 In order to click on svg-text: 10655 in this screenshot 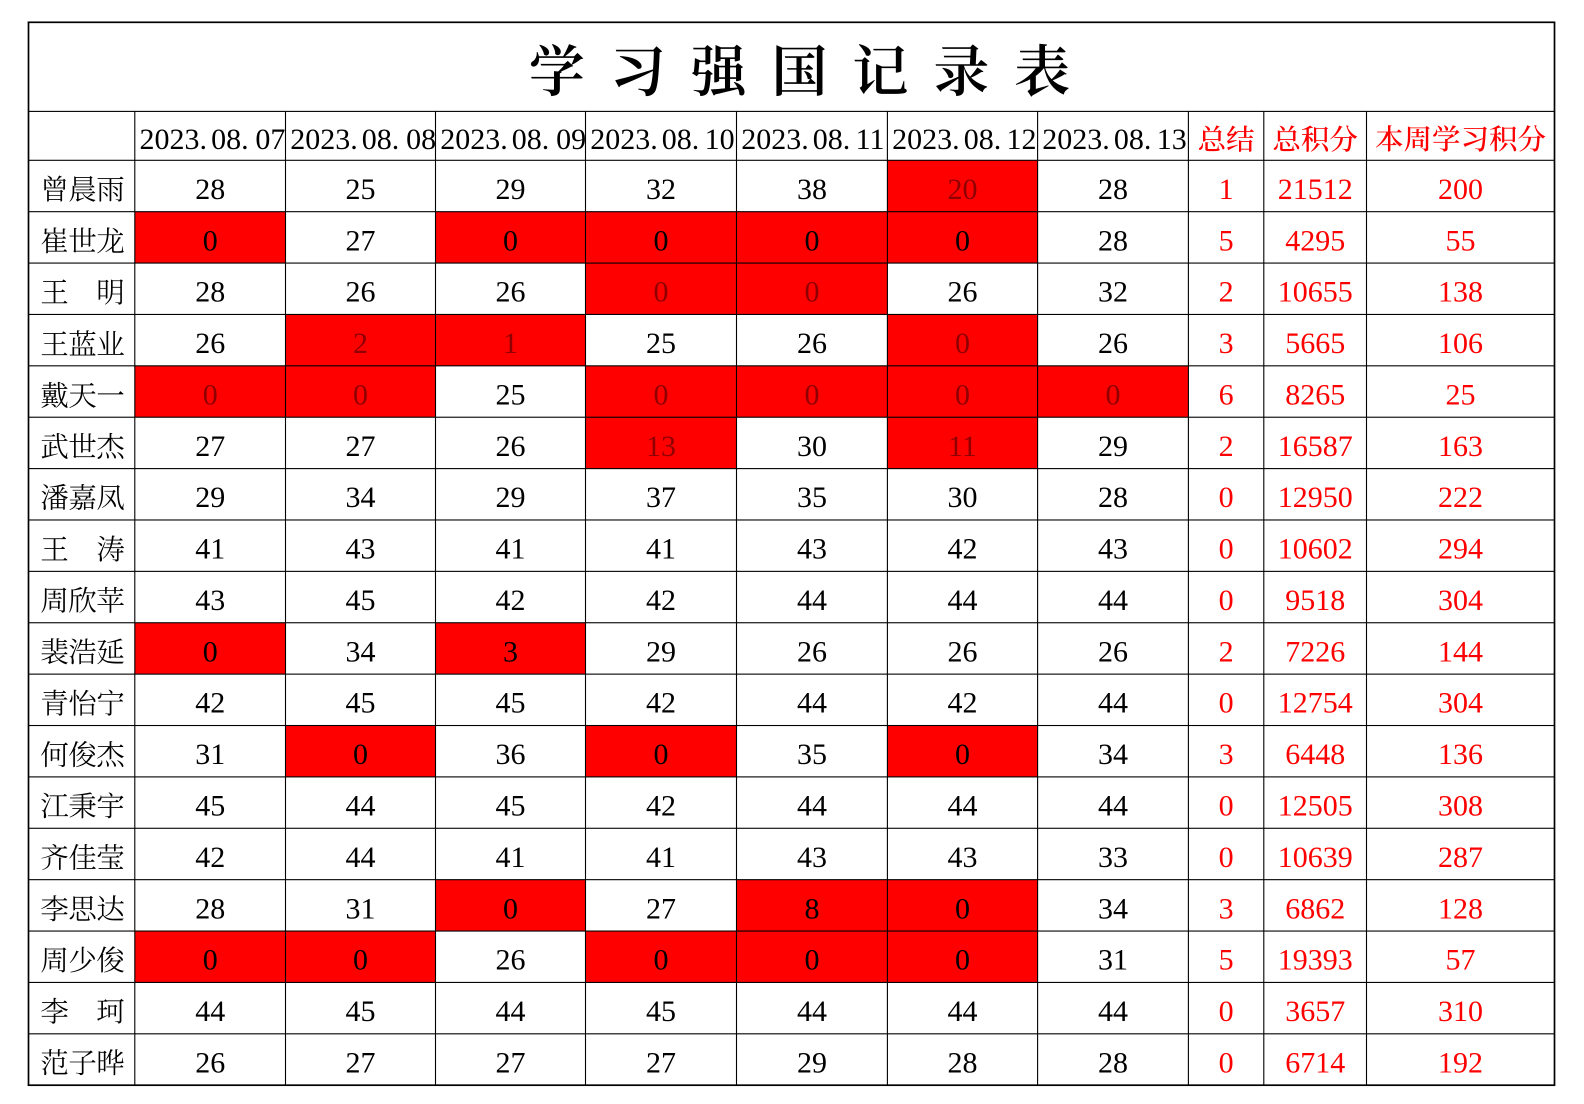, I will do `click(1315, 292)`.